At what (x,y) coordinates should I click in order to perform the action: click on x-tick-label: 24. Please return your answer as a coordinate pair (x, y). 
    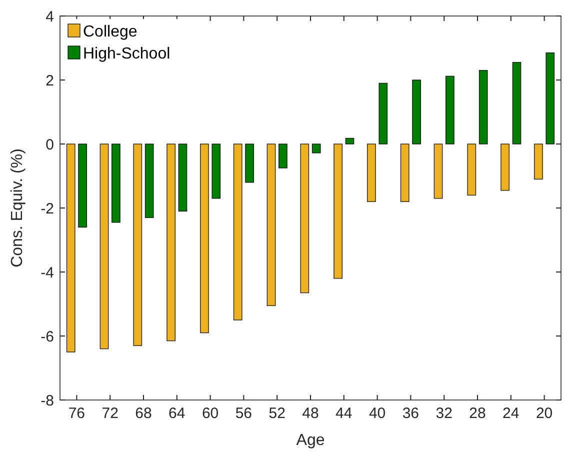
    Looking at the image, I should click on (511, 413).